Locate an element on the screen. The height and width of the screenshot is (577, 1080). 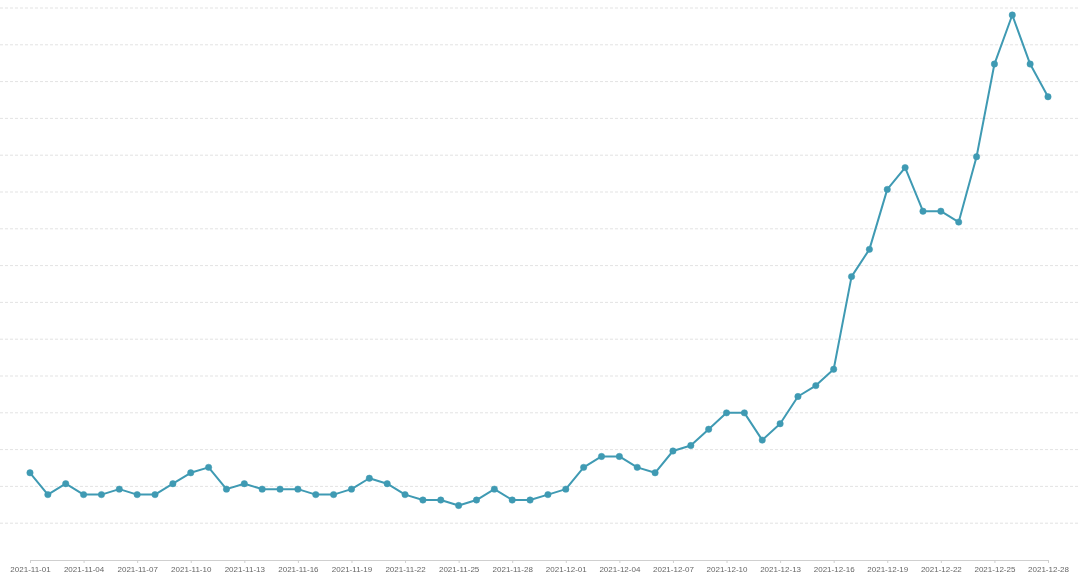
x-tick-label: 2021-12-25 is located at coordinates (995, 569).